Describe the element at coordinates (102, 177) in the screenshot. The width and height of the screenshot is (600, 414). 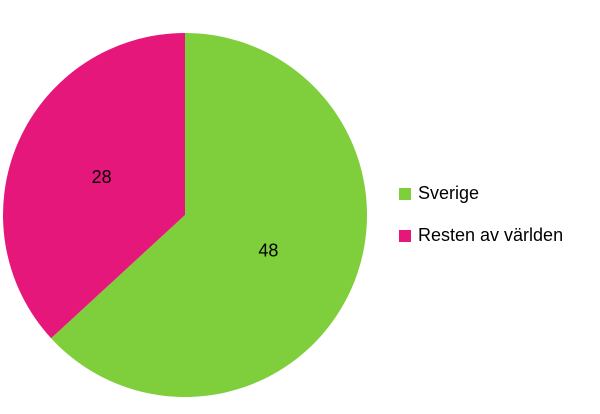
I see `data-label: 28` at that location.